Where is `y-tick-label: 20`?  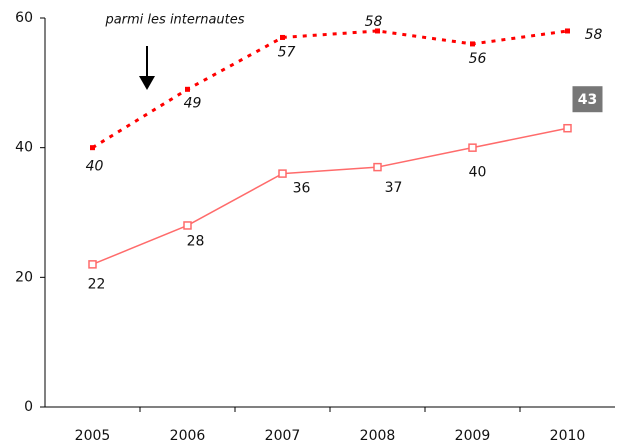 y-tick-label: 20 is located at coordinates (24, 277).